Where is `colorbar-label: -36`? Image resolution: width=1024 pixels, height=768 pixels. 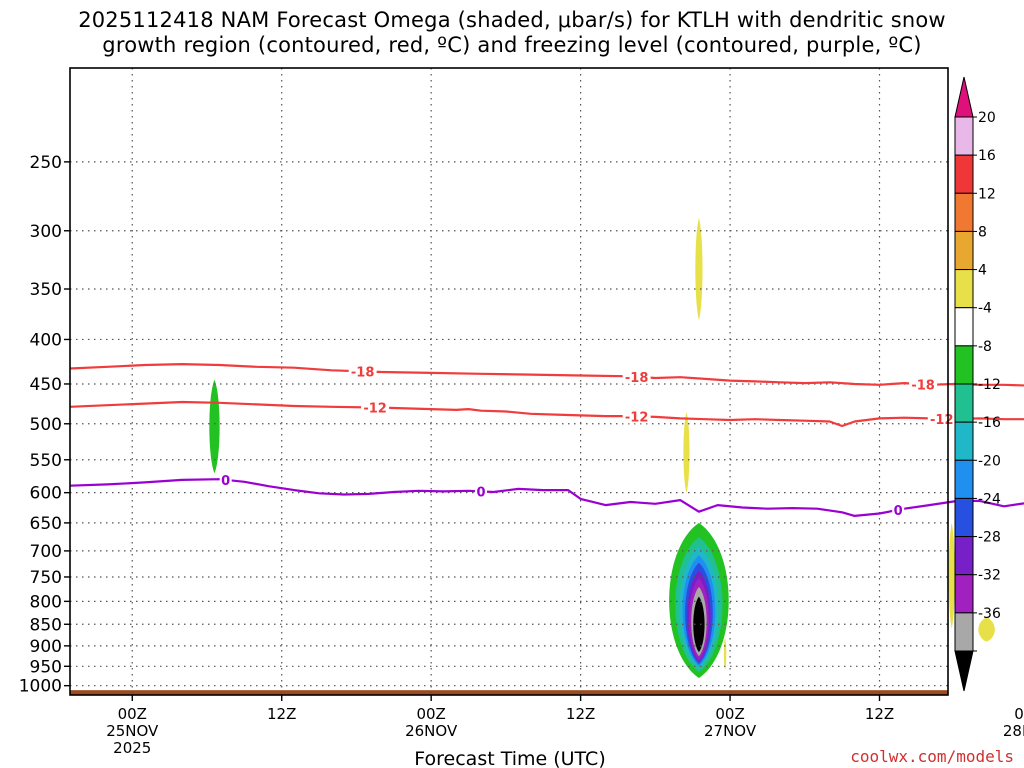 colorbar-label: -36 is located at coordinates (989, 614).